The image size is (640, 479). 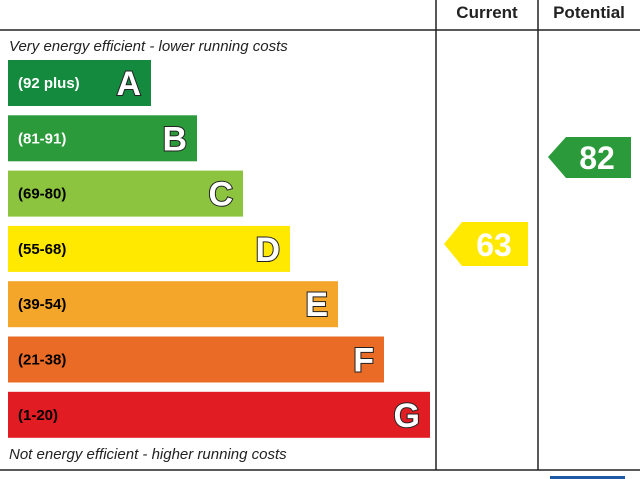 I want to click on current-arrow: 63, so click(x=486, y=244).